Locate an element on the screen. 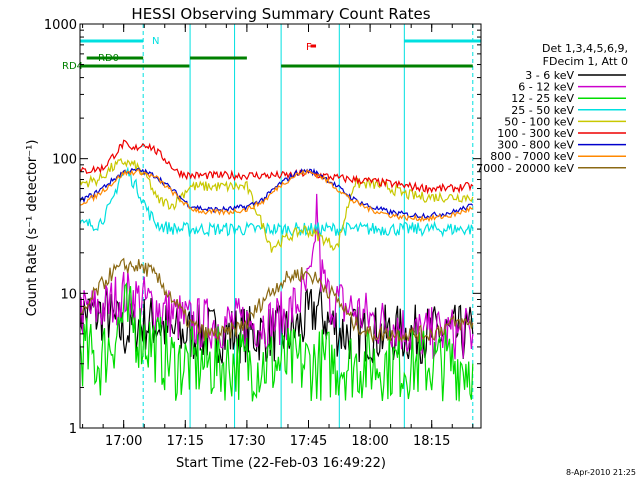  legend-label-1: 6 - 12 keV is located at coordinates (546, 87).